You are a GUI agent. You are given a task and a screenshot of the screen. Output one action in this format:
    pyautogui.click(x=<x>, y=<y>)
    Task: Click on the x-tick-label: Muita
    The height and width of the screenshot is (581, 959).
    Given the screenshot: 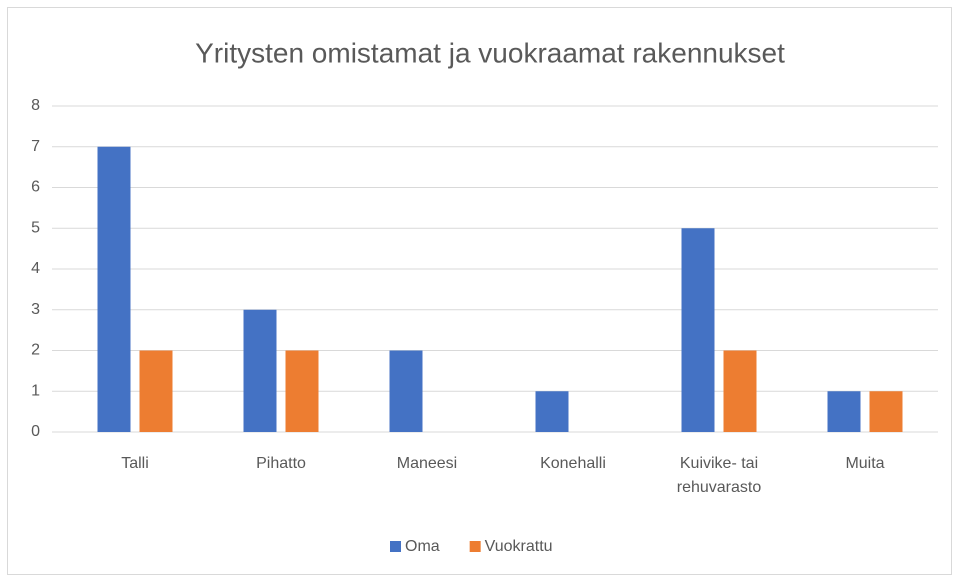 What is the action you would take?
    pyautogui.click(x=864, y=463)
    